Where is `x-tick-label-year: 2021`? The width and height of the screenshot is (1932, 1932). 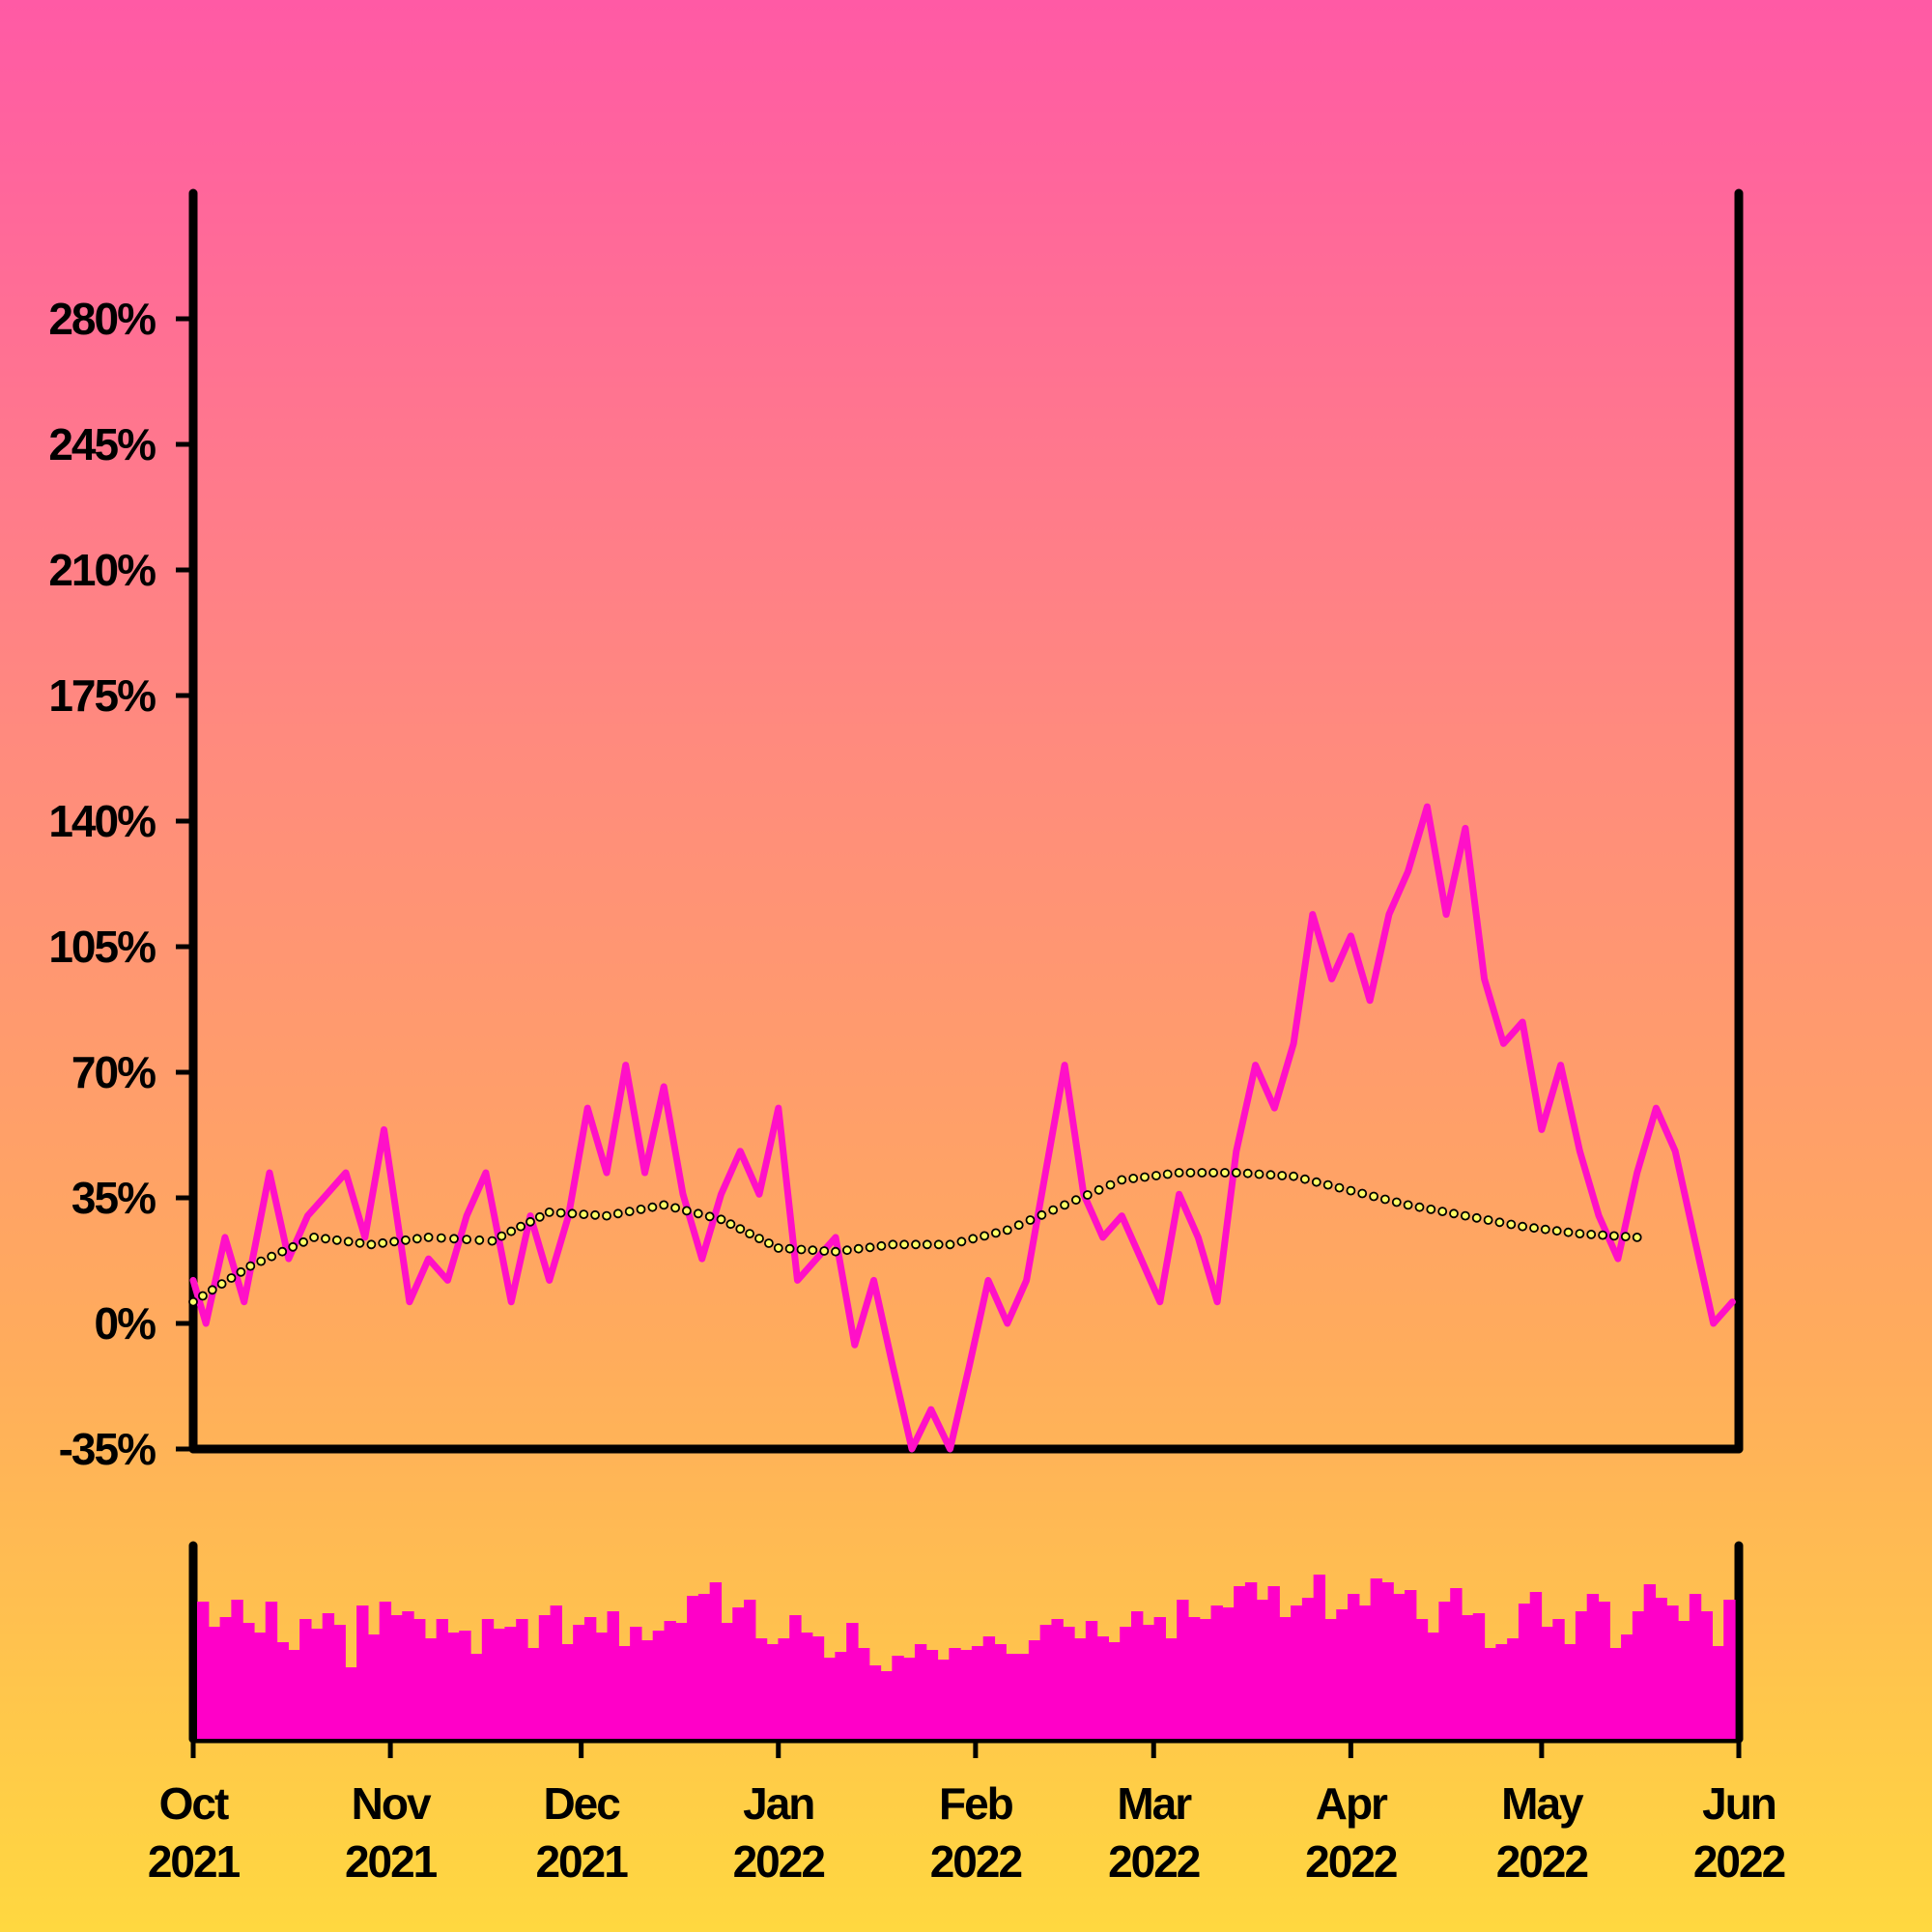
x-tick-label-year: 2021 is located at coordinates (194, 1861).